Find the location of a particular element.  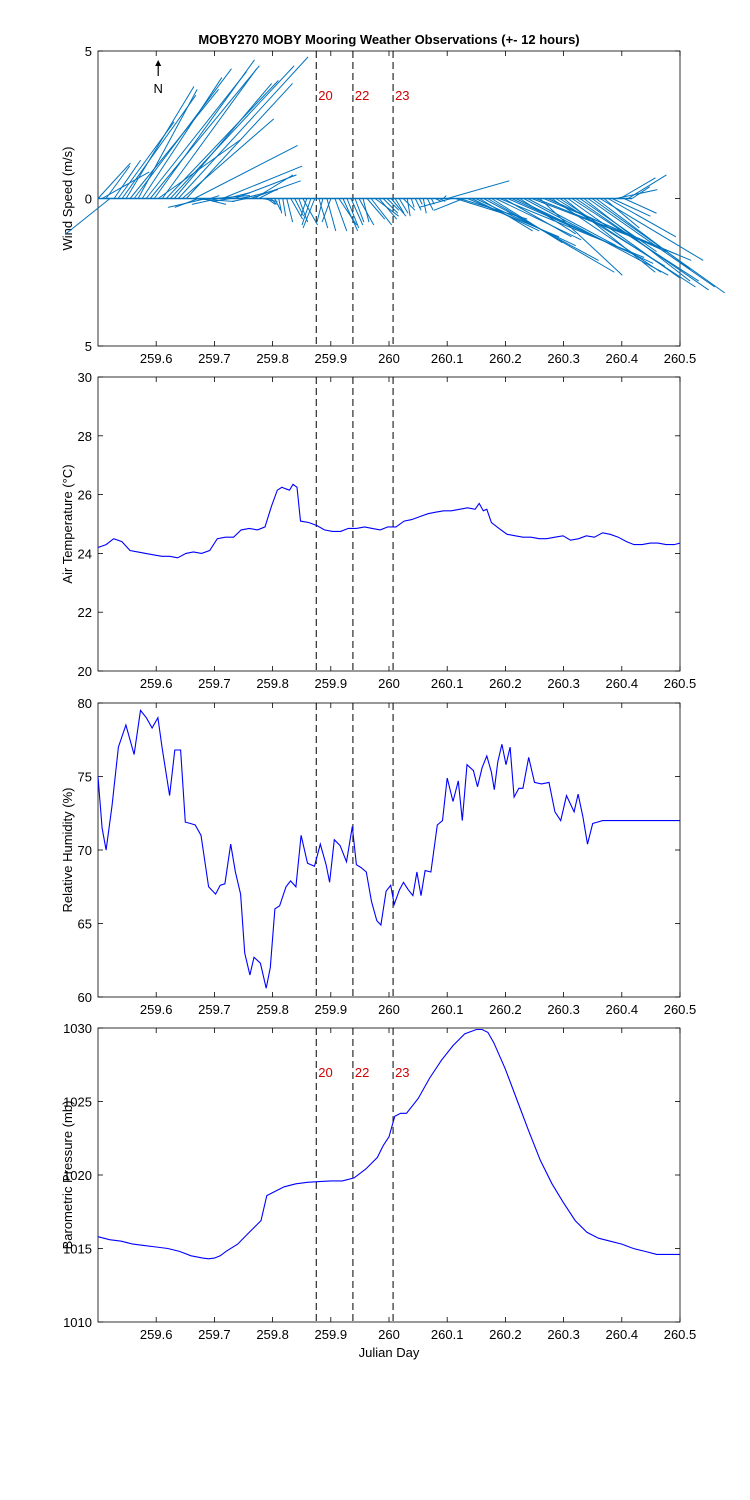

north-arrow-head-icon is located at coordinates (158, 63).